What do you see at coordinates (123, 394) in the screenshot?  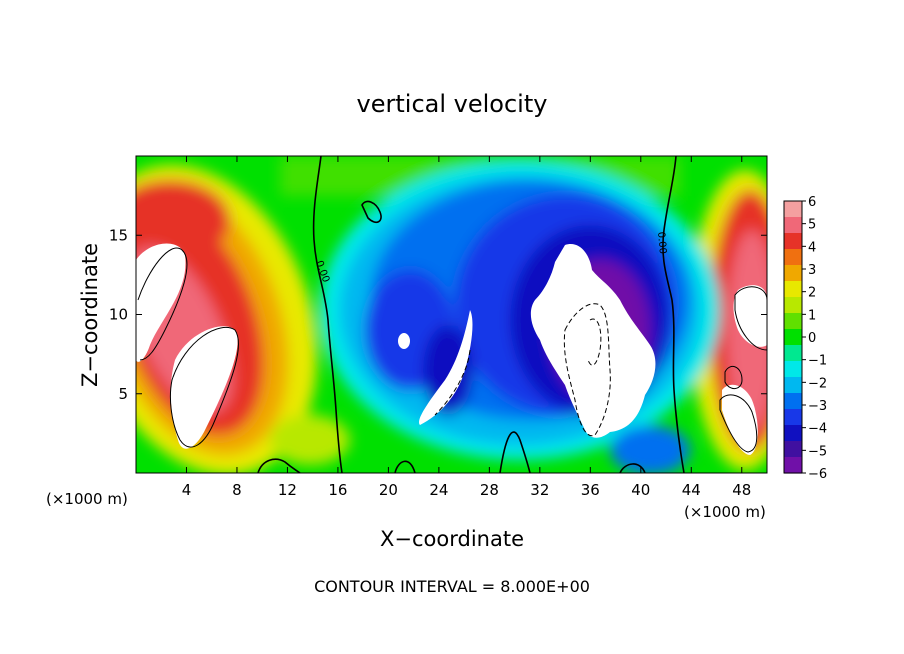 I see `y-tick-label: 5` at bounding box center [123, 394].